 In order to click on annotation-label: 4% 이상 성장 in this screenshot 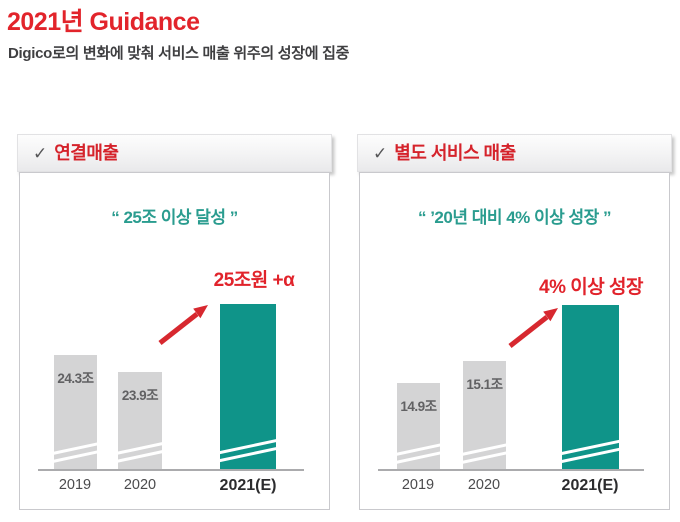, I will do `click(591, 287)`.